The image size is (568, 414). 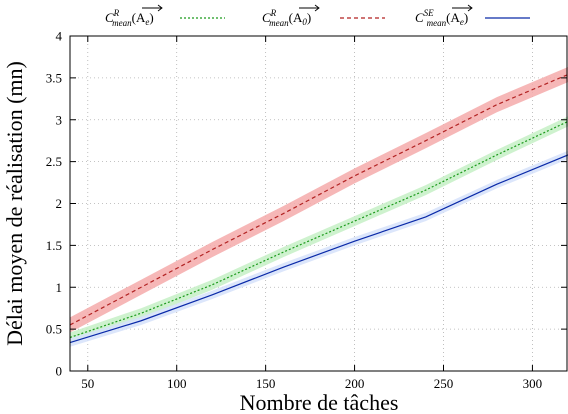 What do you see at coordinates (59, 203) in the screenshot?
I see `y-tick-label: 2` at bounding box center [59, 203].